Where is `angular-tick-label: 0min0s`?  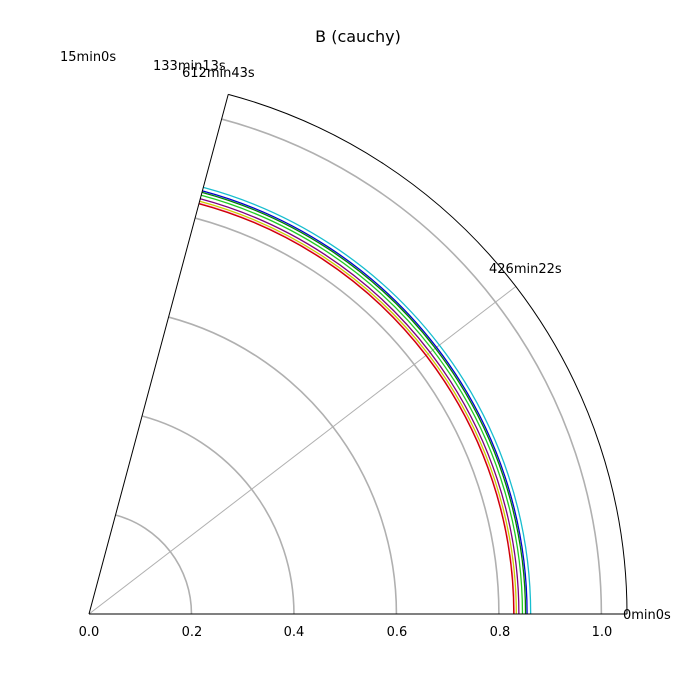 angular-tick-label: 0min0s is located at coordinates (647, 615).